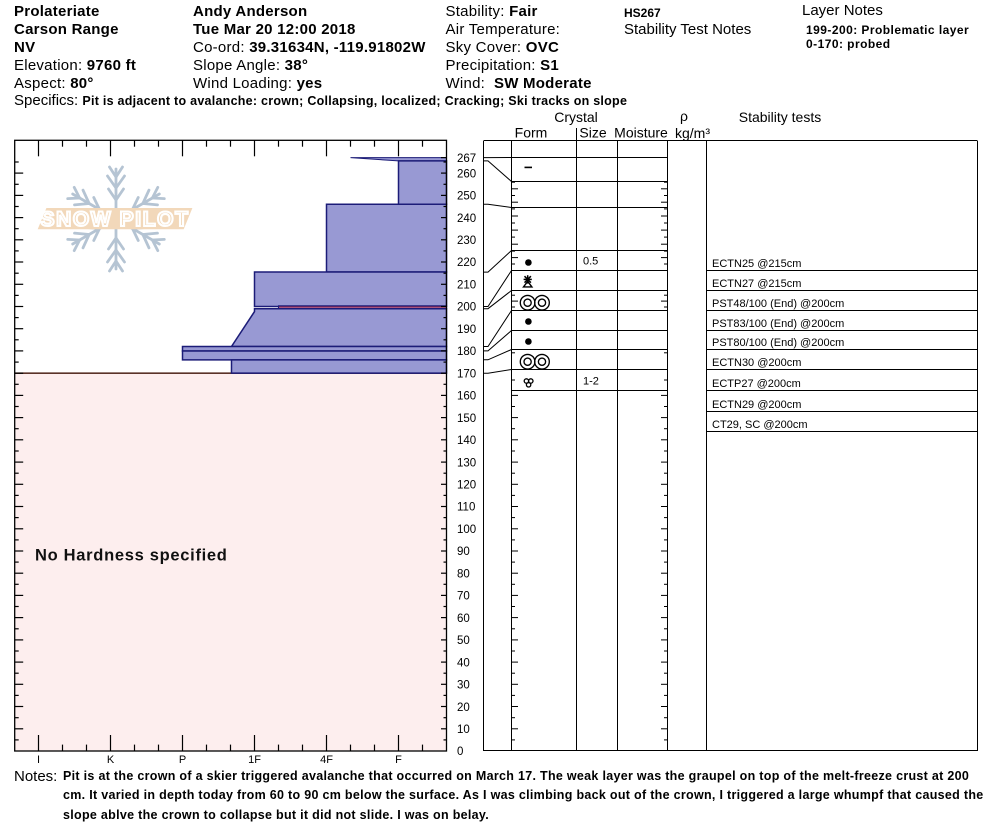  What do you see at coordinates (254, 760) in the screenshot?
I see `svg-text: 1F` at bounding box center [254, 760].